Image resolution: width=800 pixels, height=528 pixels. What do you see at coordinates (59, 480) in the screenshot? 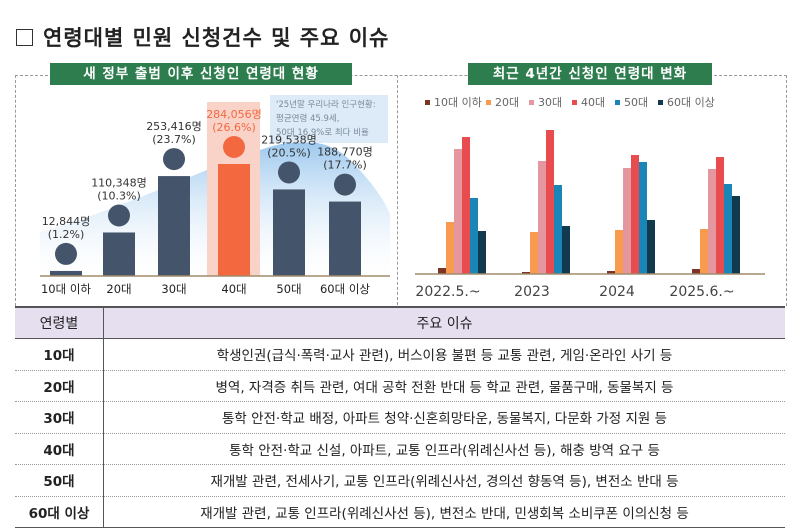
I see `age-cell: 50대` at bounding box center [59, 480].